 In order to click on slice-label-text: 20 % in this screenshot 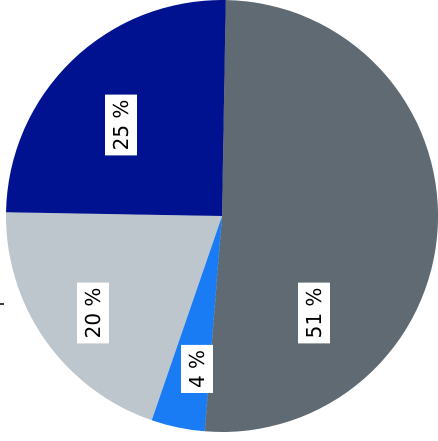, I will do `click(93, 313)`.